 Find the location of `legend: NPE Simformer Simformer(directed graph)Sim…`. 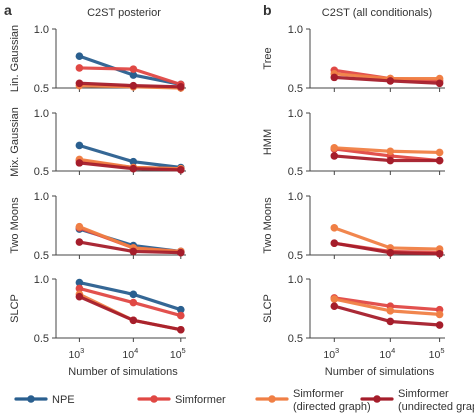

legend: NPE Simformer Simformer(directed graph)Sim… is located at coordinates (244, 400).